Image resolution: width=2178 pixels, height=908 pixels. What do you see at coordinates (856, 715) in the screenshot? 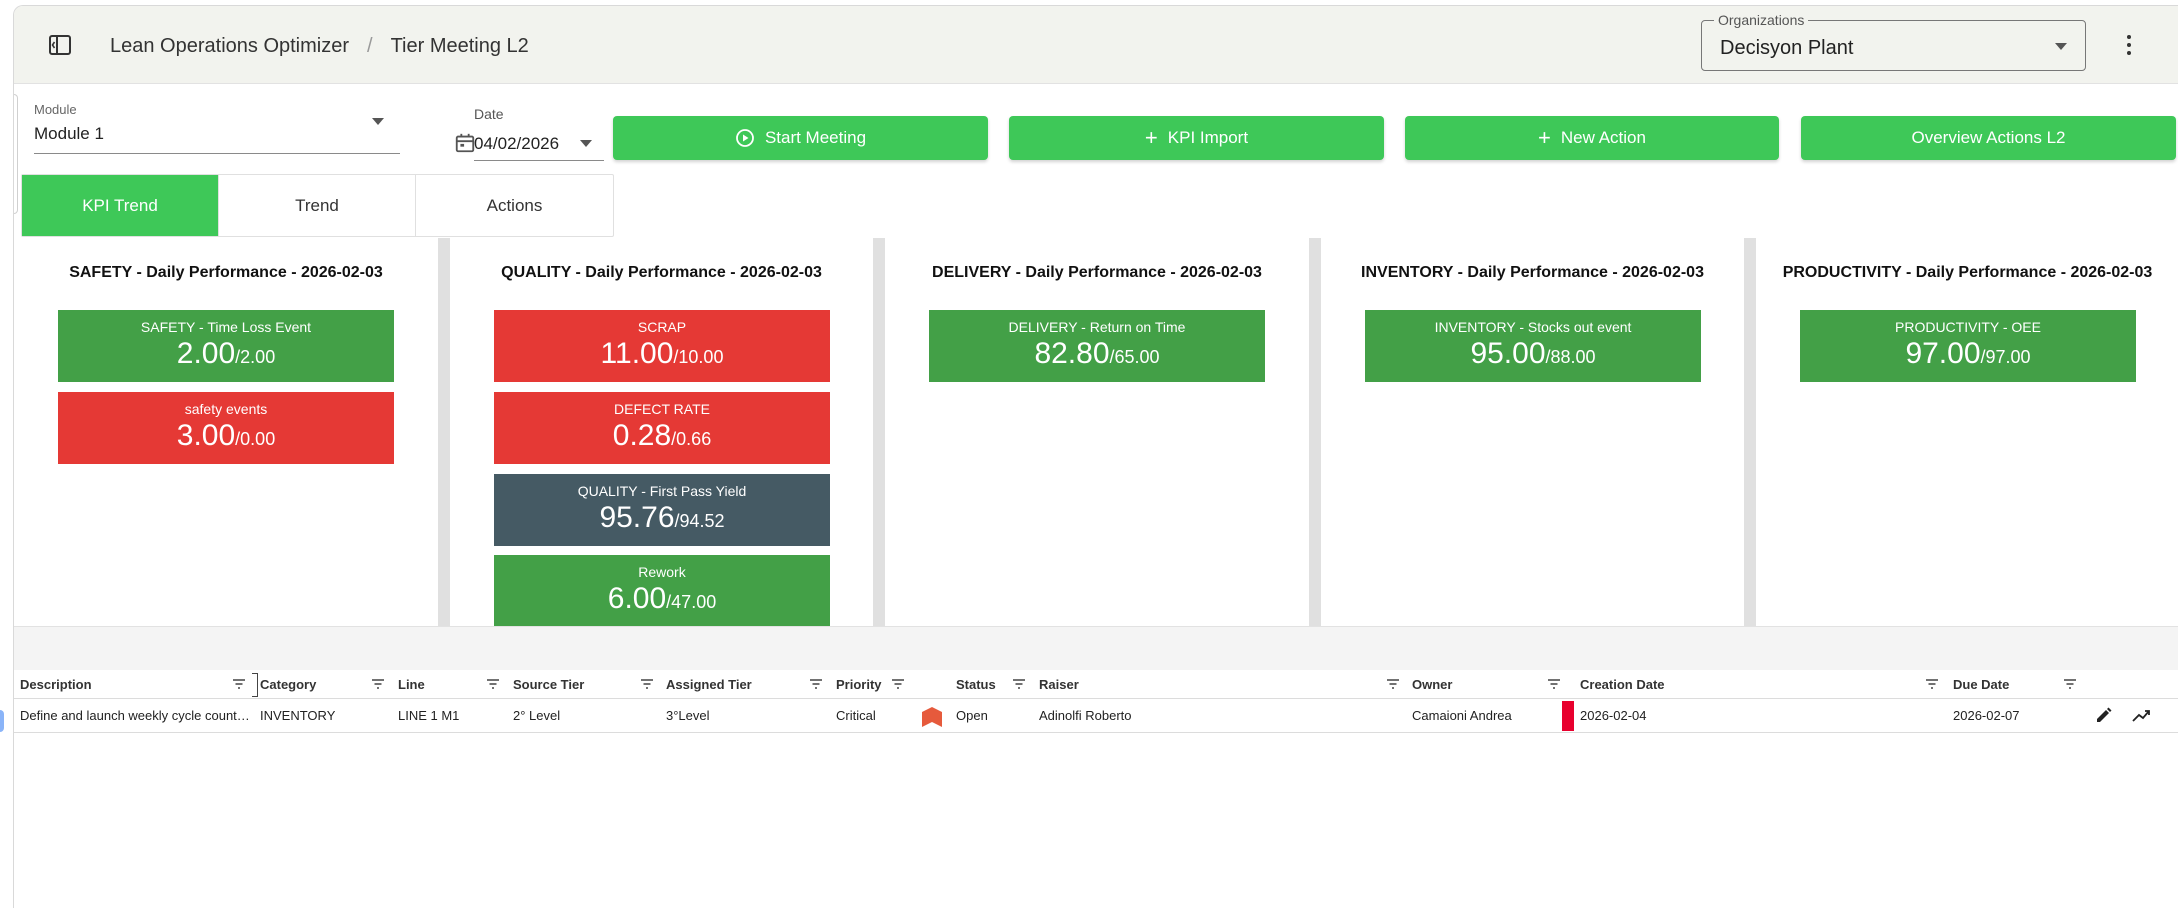
I see `cell-priority: Critical` at bounding box center [856, 715].